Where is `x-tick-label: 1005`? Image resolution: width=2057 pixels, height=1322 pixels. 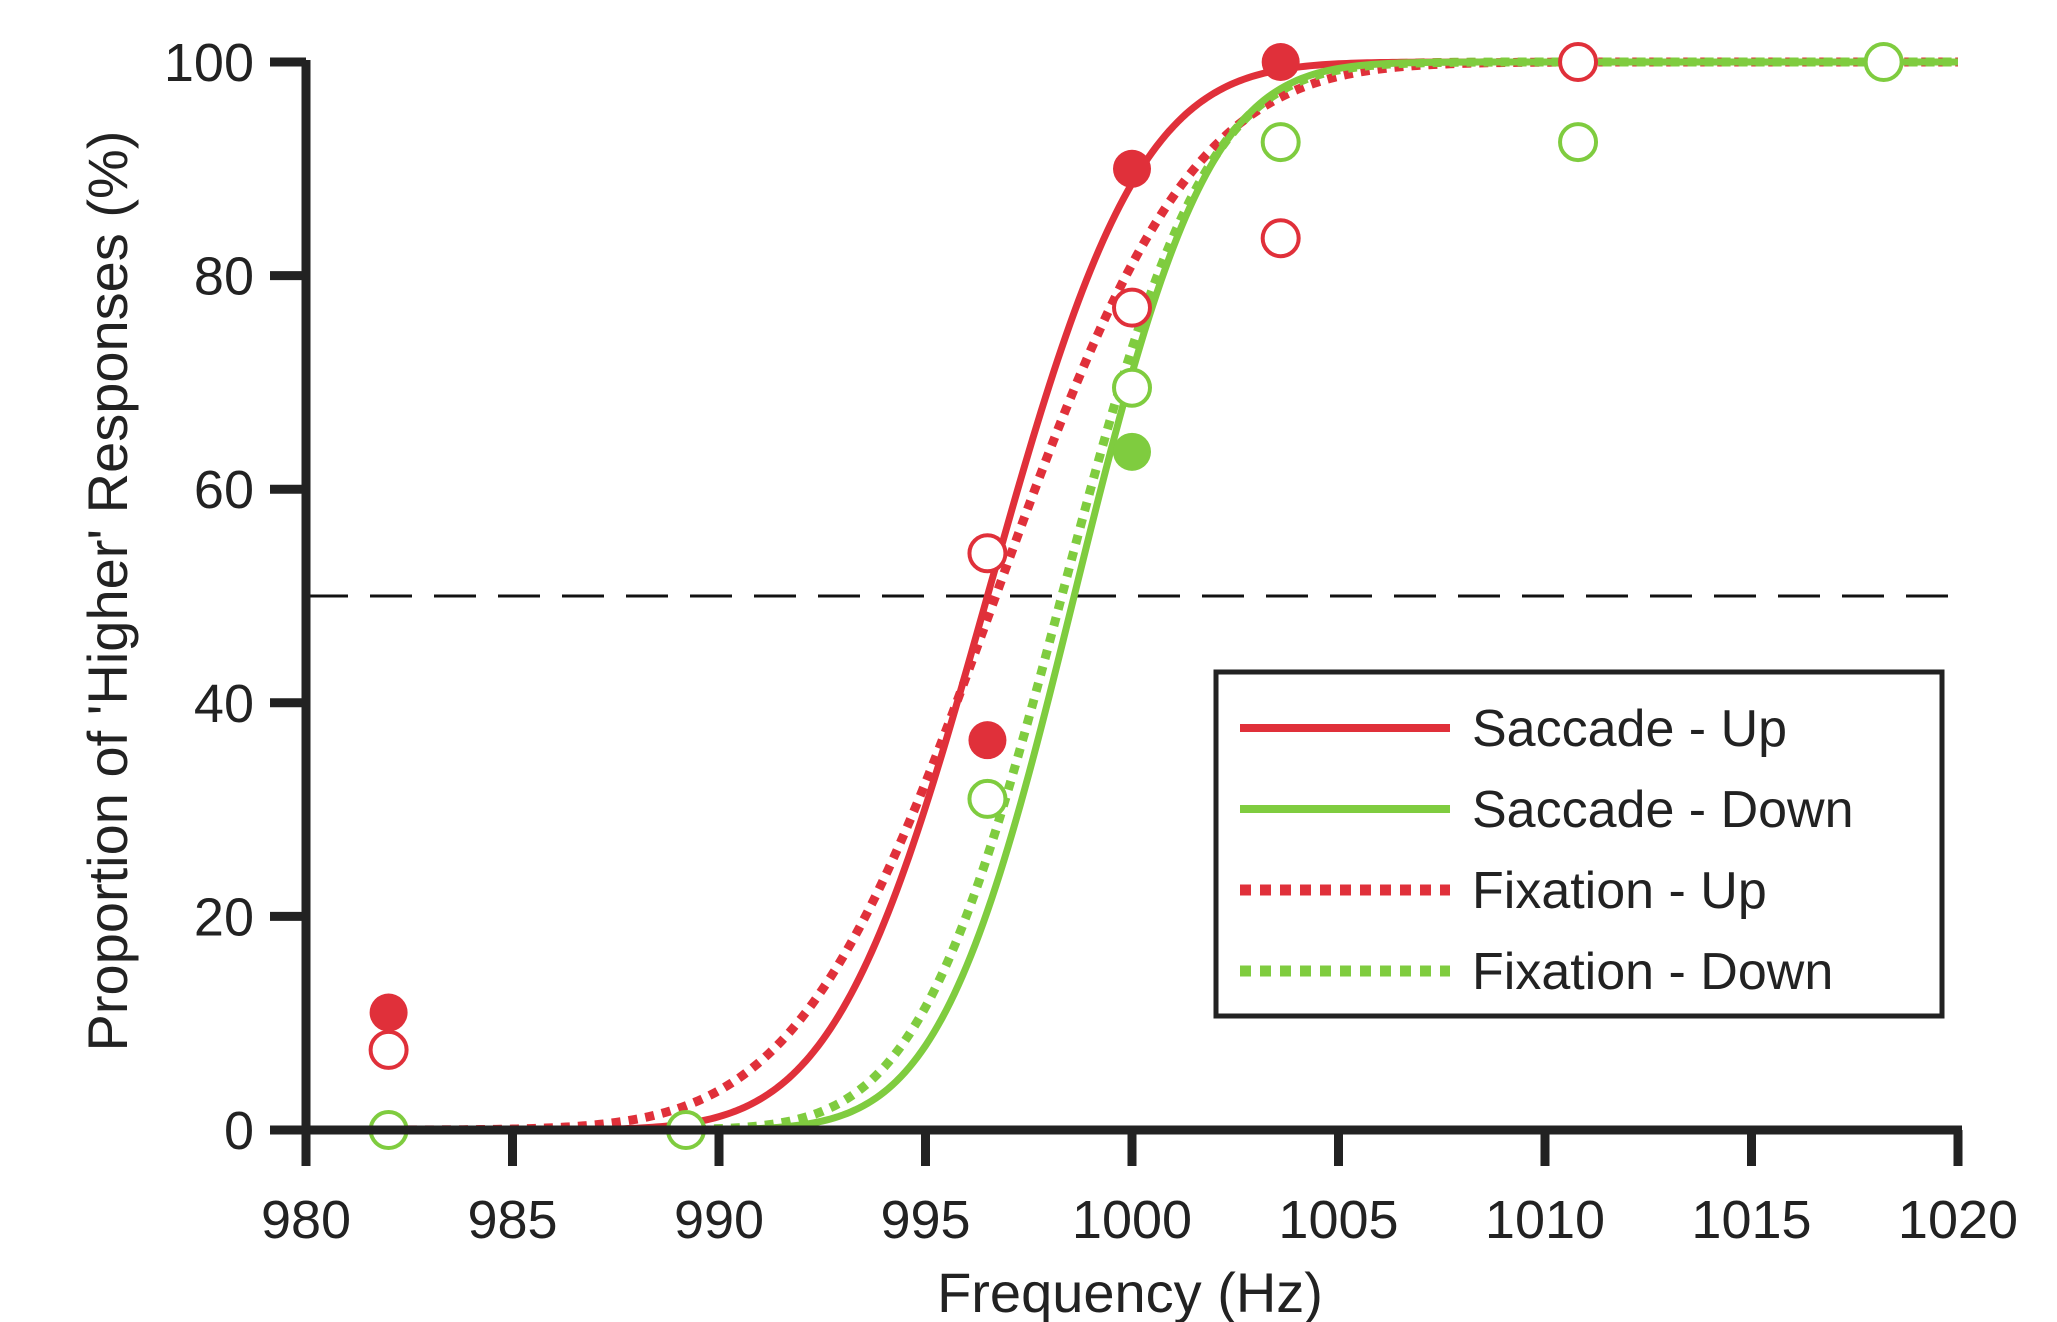 x-tick-label: 1005 is located at coordinates (1338, 1220).